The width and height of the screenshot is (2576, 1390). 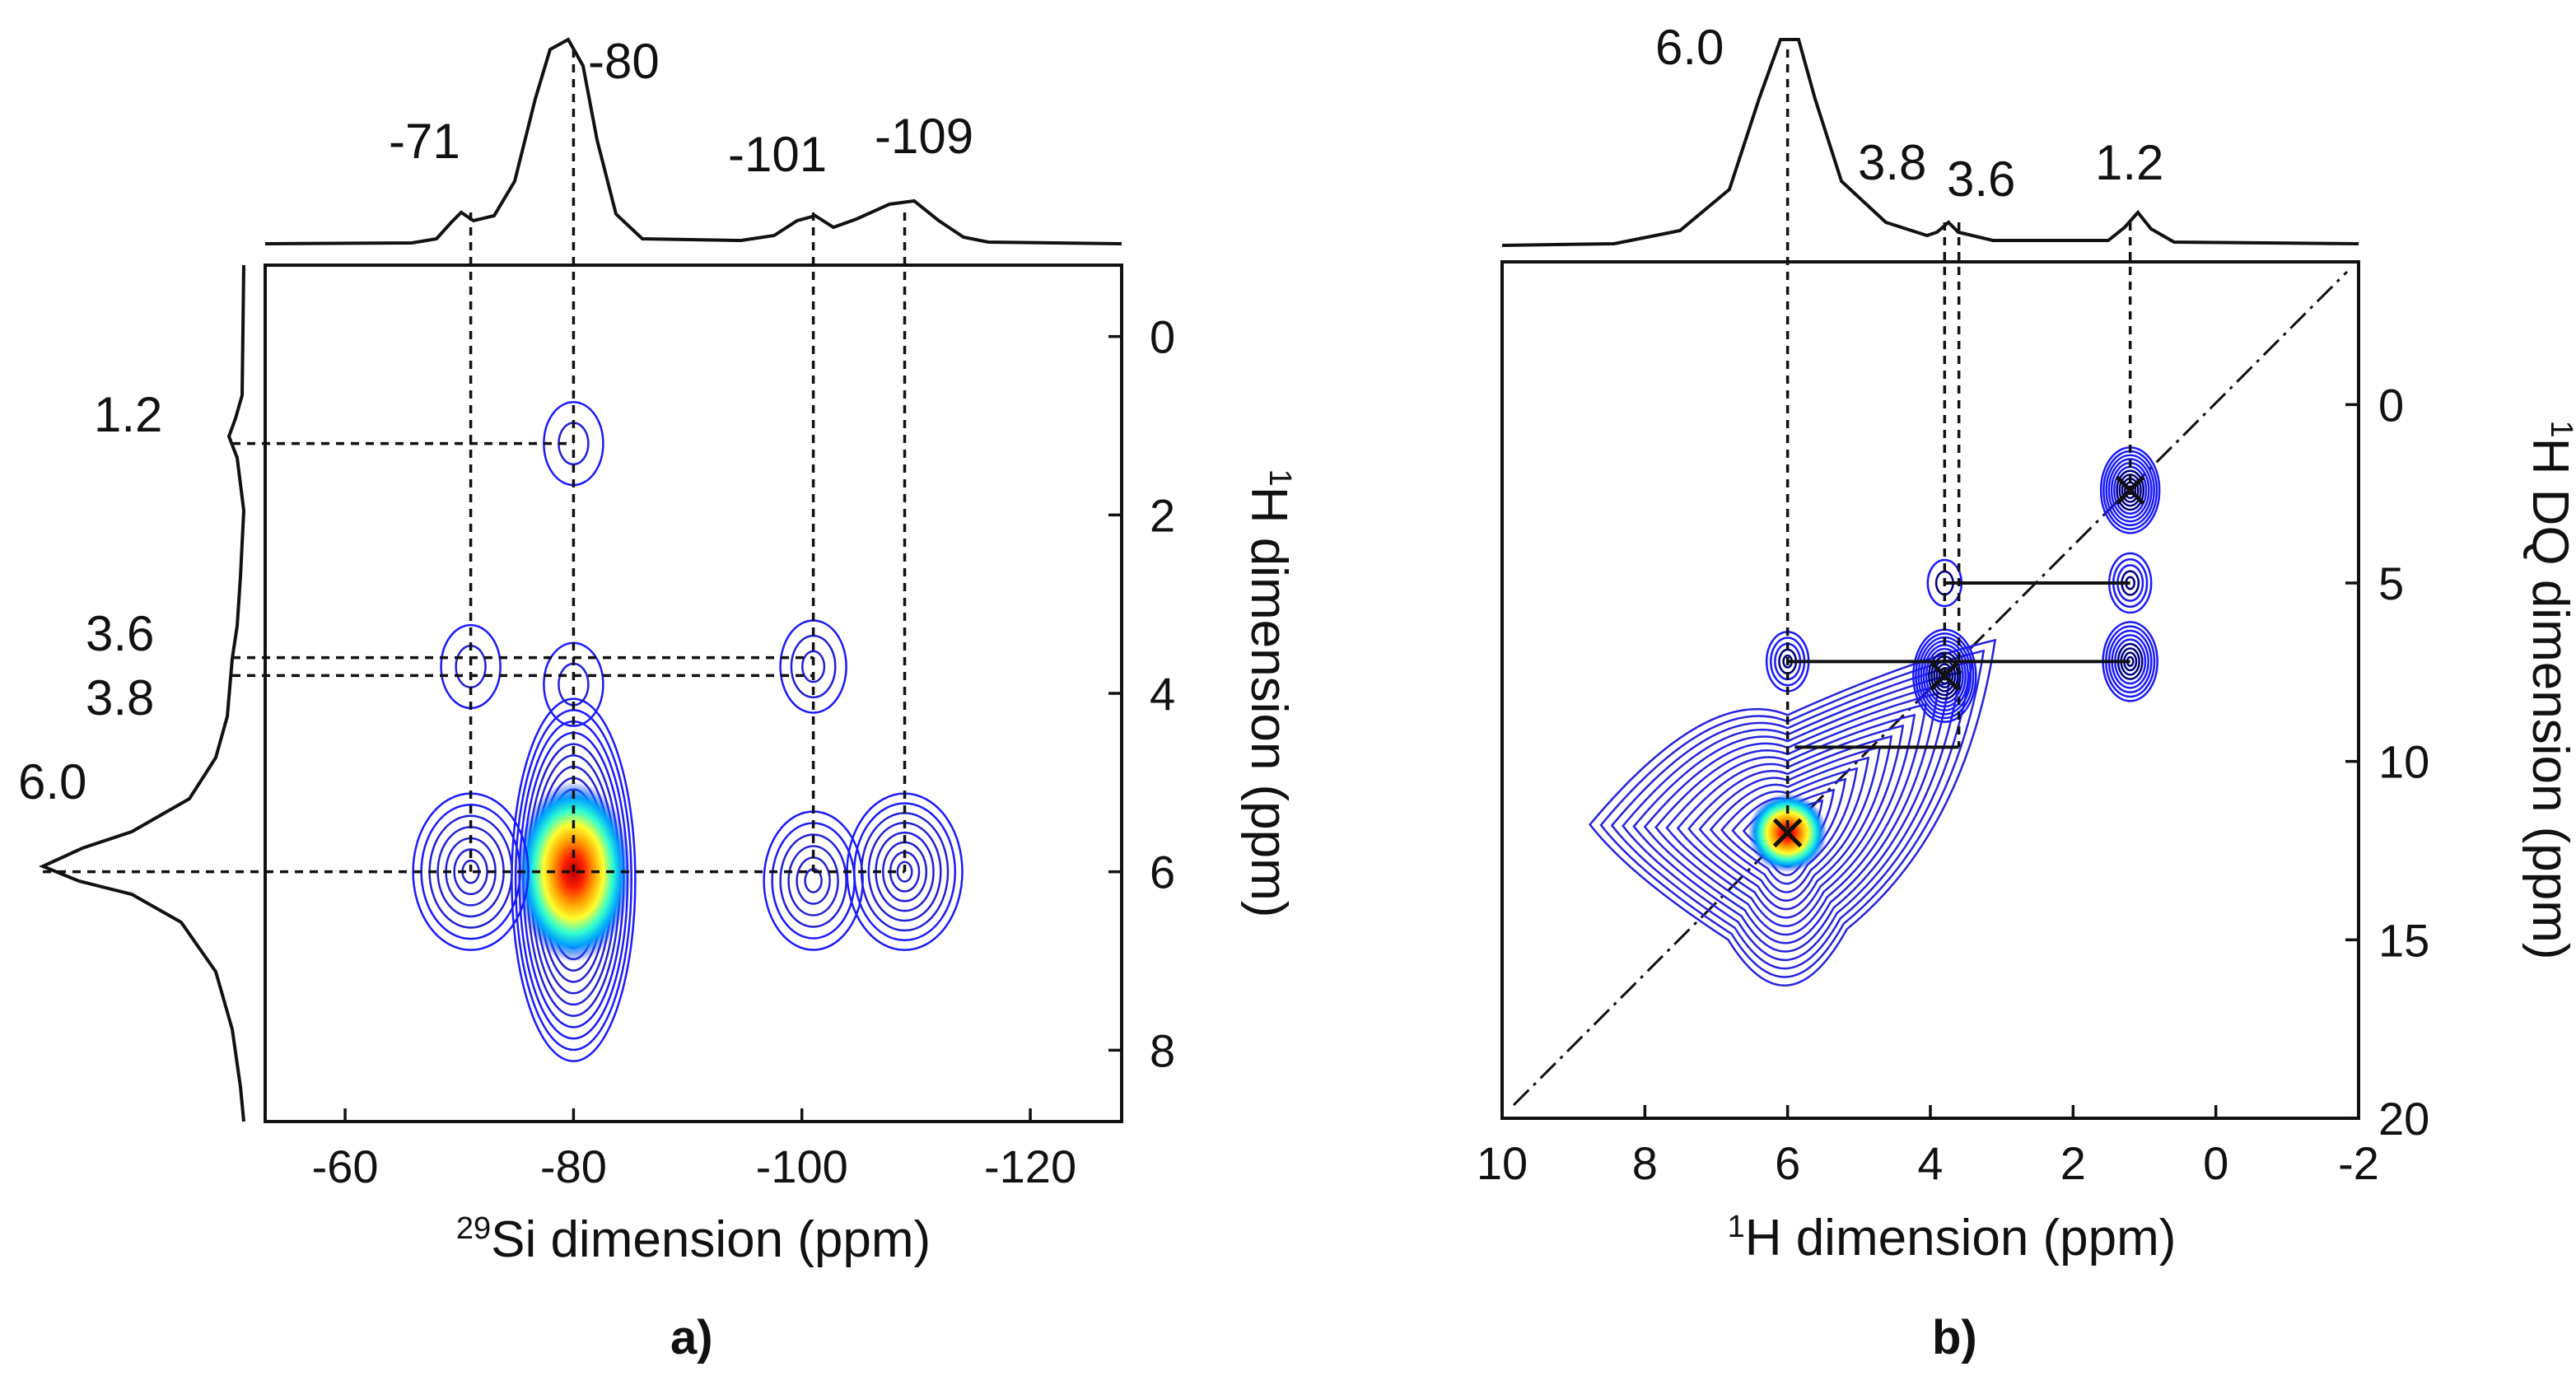 I want to click on panel-a-main-peak-fill, so click(x=574, y=872).